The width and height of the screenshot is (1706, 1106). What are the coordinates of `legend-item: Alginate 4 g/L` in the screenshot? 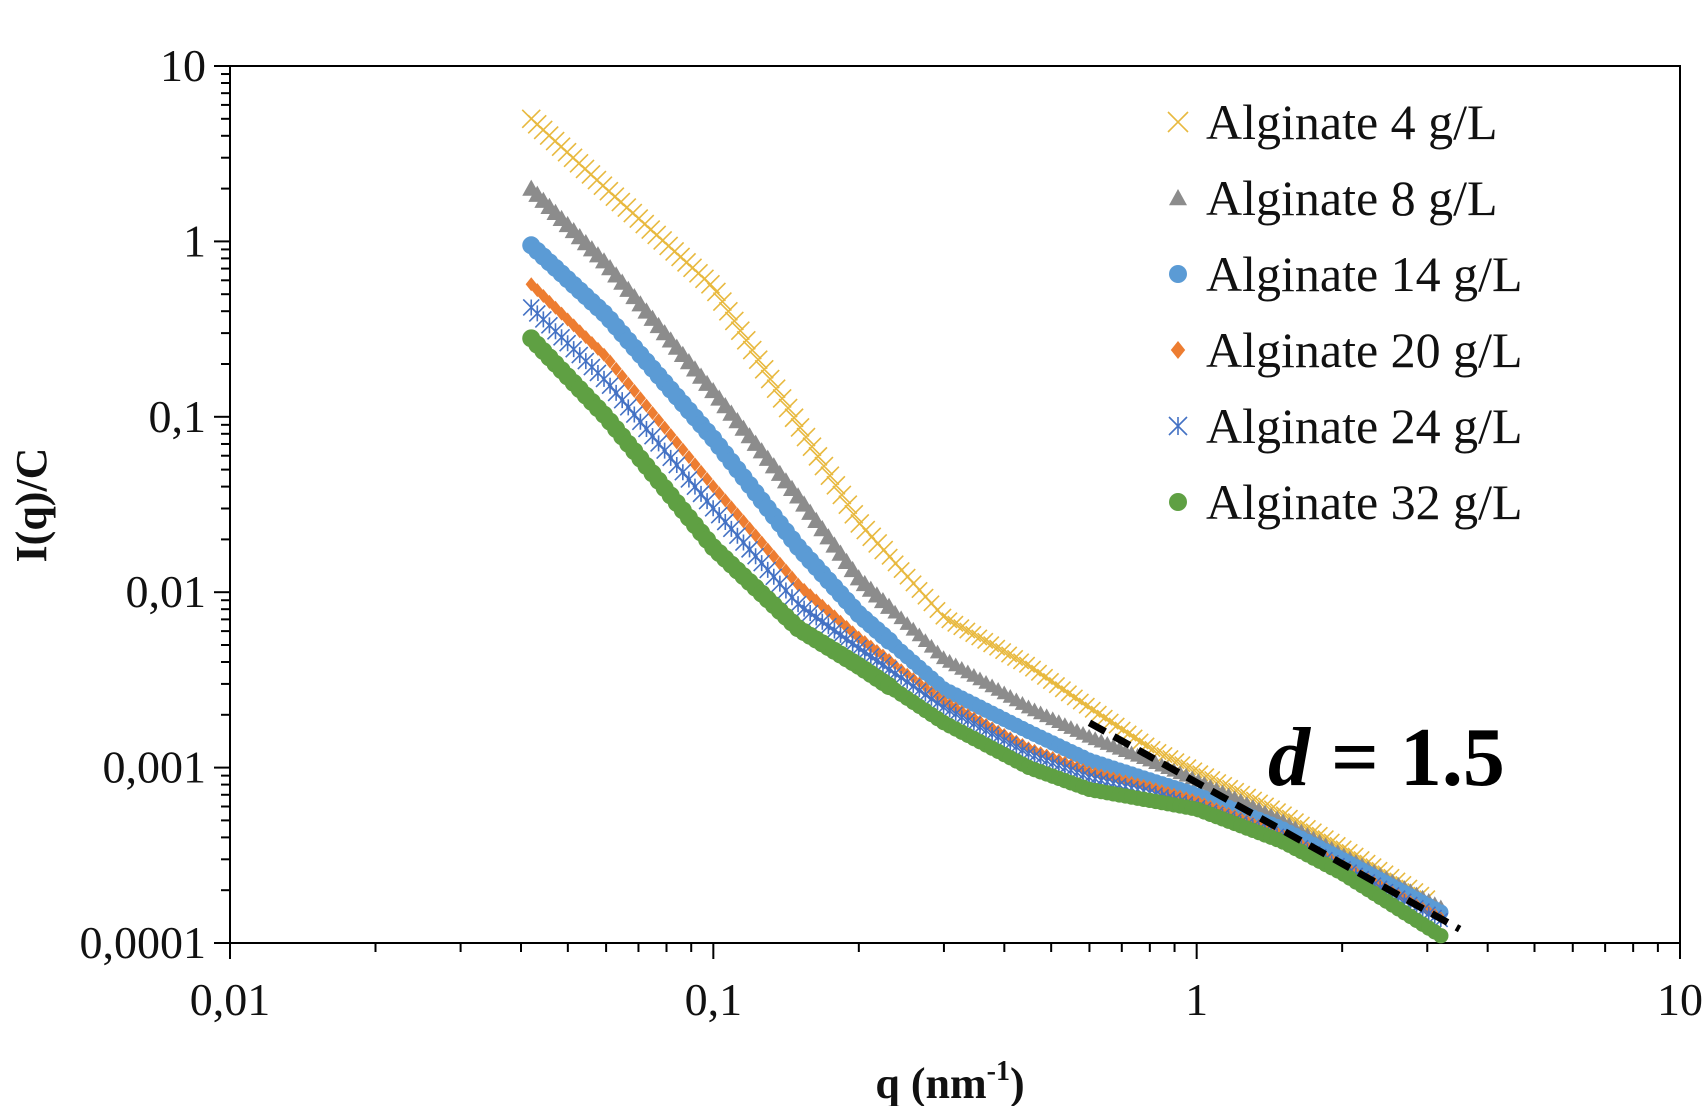 It's located at (1332, 122).